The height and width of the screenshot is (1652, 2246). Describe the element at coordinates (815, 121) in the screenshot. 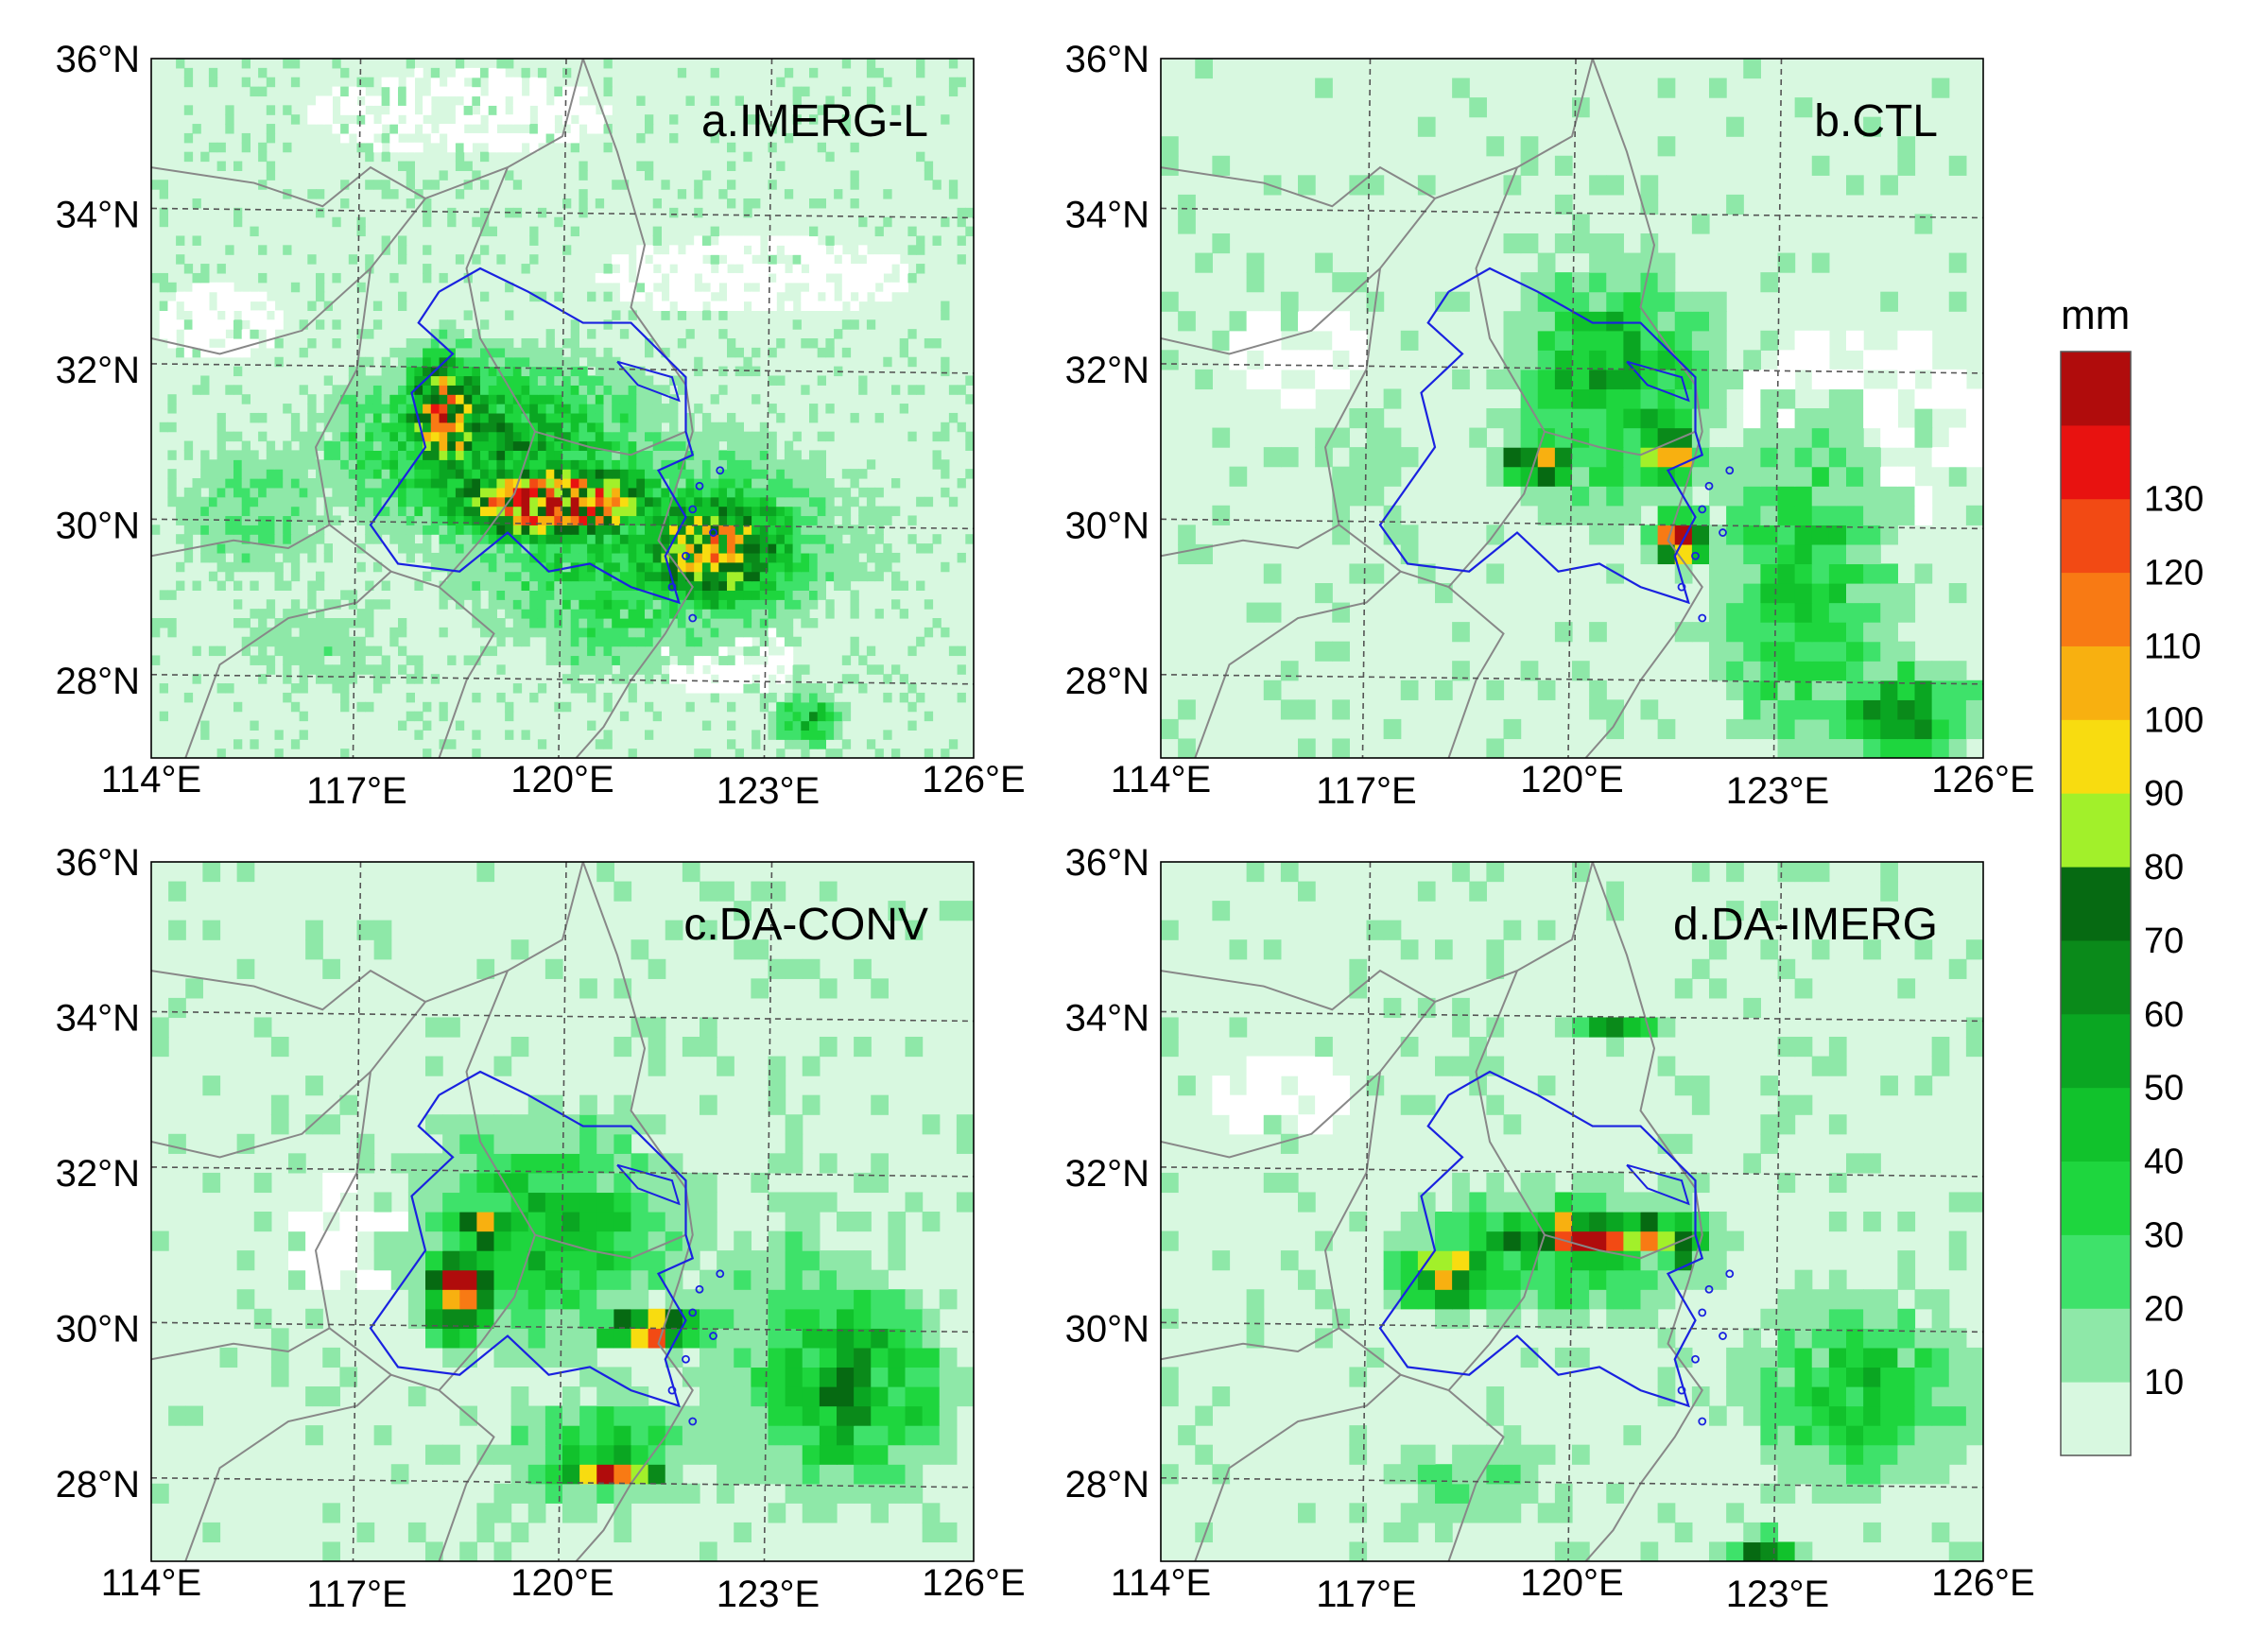

I see `panel-label-a: a.IMERG-L` at that location.